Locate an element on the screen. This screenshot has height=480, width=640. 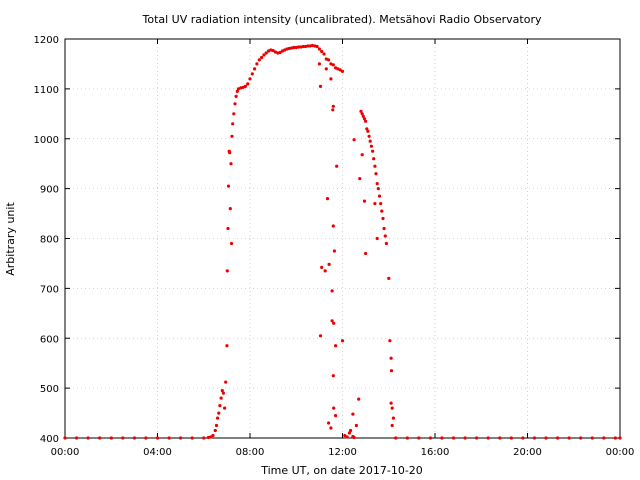
y-tick-label: 1100 is located at coordinates (46, 90).